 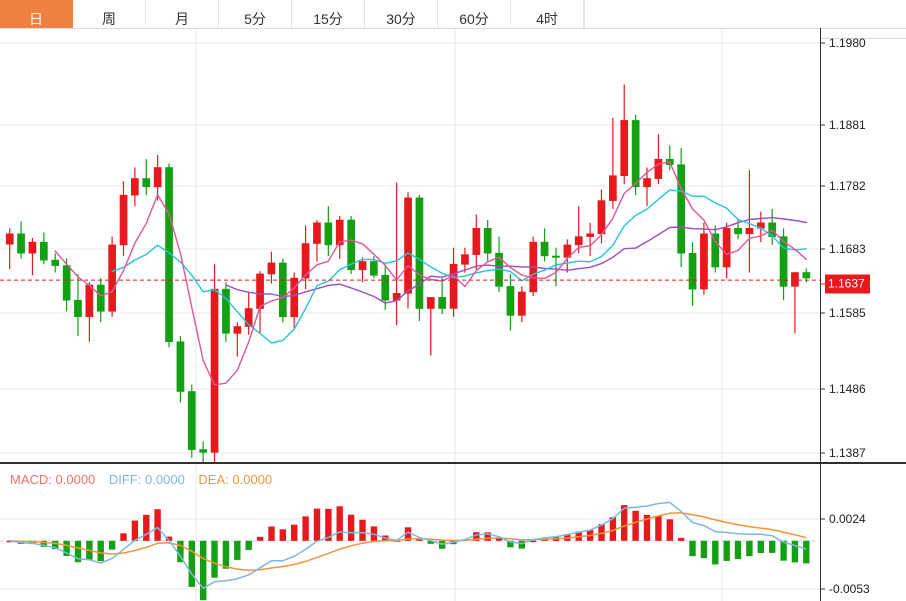 I want to click on tab-label: 4时, so click(x=547, y=19).